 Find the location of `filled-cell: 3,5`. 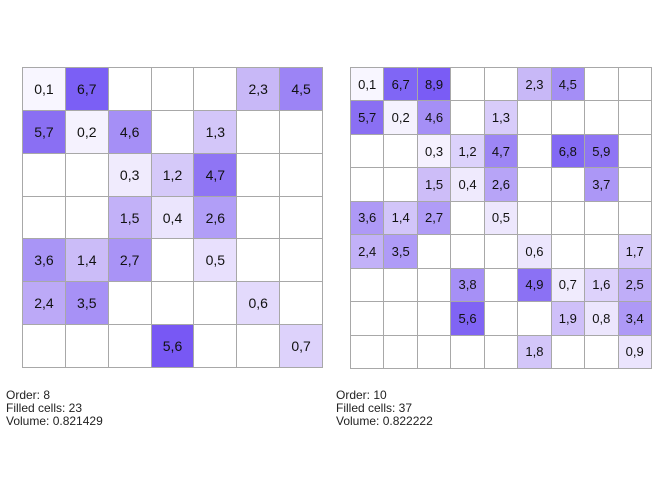

filled-cell: 3,5 is located at coordinates (87, 304).